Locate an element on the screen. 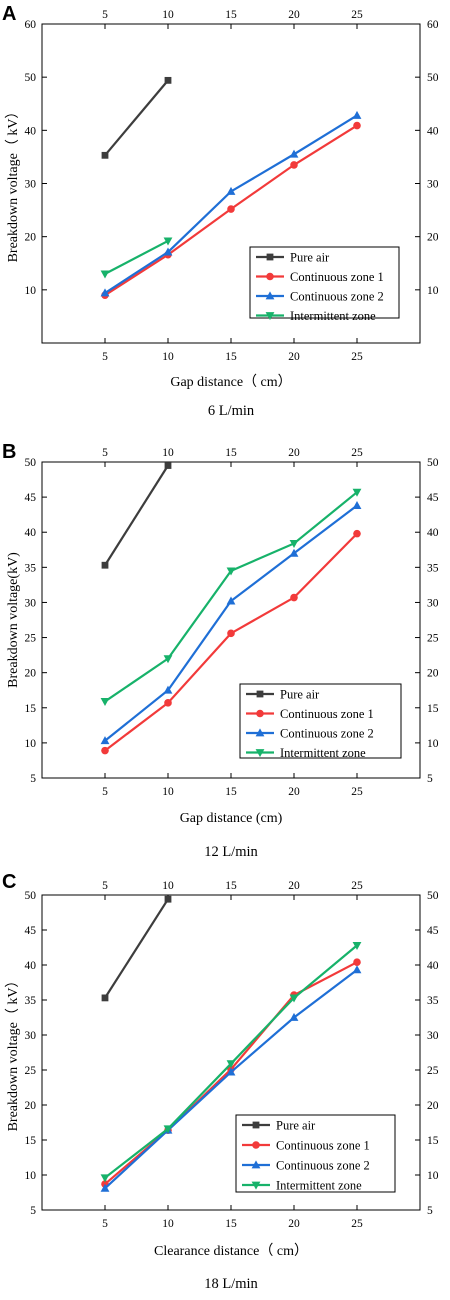  x-axis-title: Gap distance (cm) is located at coordinates (231, 818).